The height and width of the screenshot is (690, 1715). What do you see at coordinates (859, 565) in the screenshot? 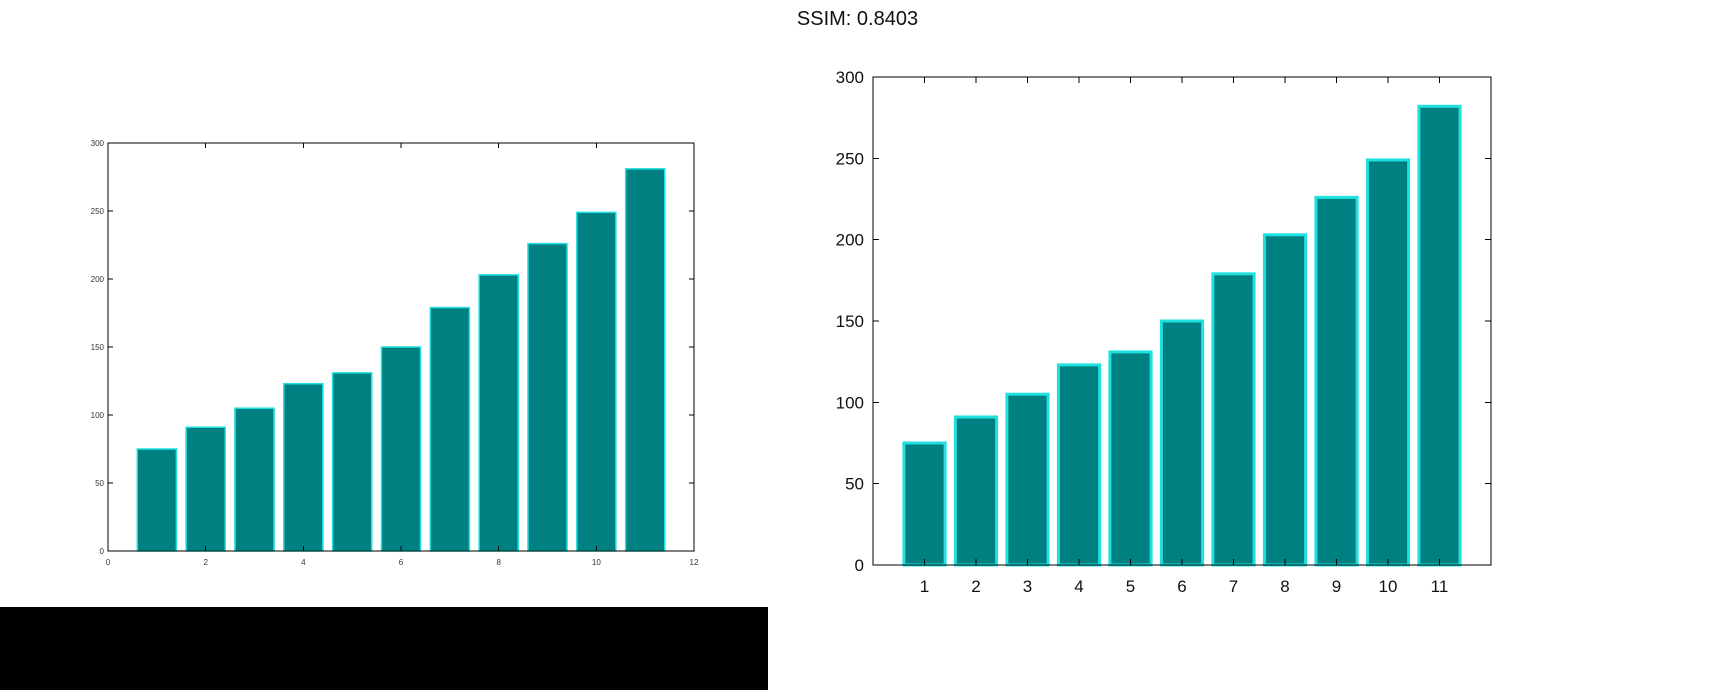
I see `right-y-tick-label: 0` at bounding box center [859, 565].